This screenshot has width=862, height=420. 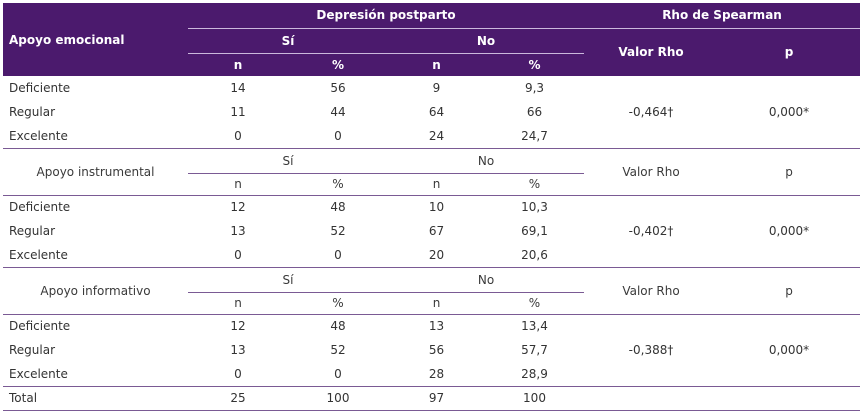 What do you see at coordinates (436, 112) in the screenshot?
I see `cell-no-n: 64` at bounding box center [436, 112].